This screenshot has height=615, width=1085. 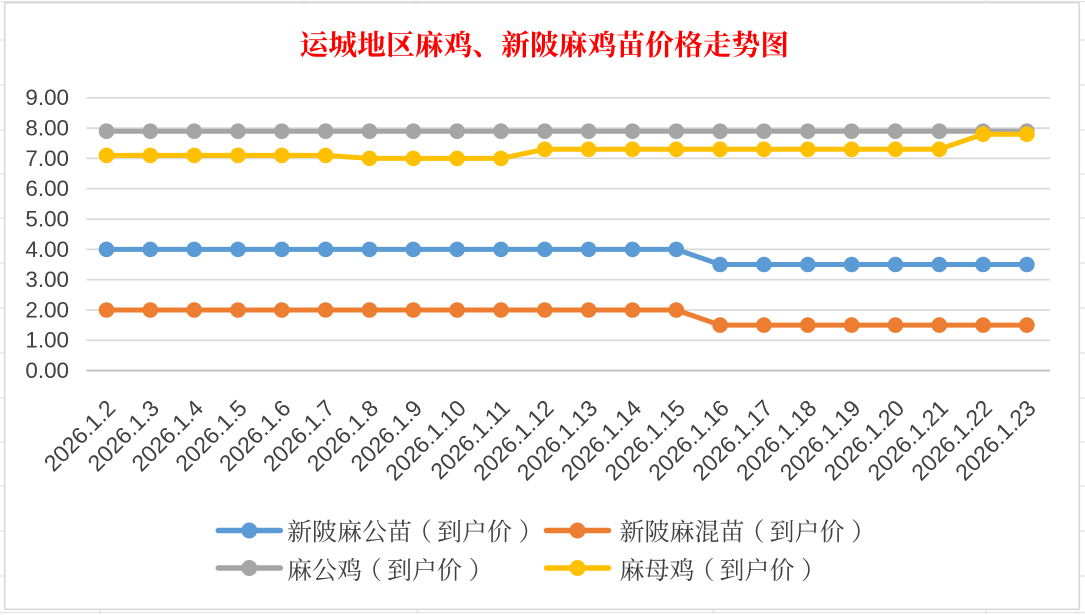 What do you see at coordinates (47, 158) in the screenshot?
I see `svg-text: 7.00` at bounding box center [47, 158].